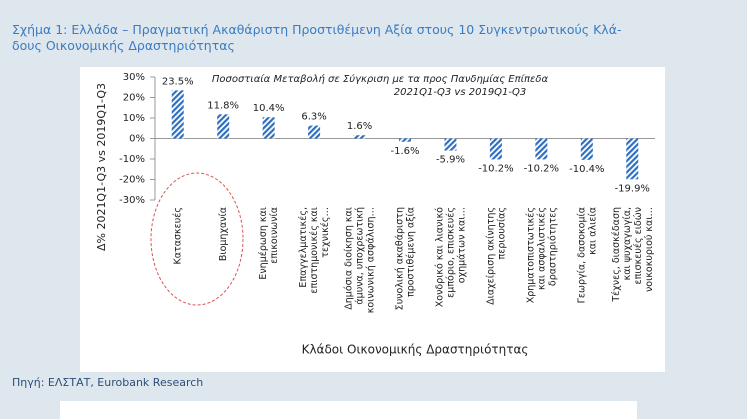 Image resolution: width=747 pixels, height=419 pixels. Describe the element at coordinates (460, 92) in the screenshot. I see `annotation: 2021Q1-Q3 vs 2019Q1-Q3` at that location.